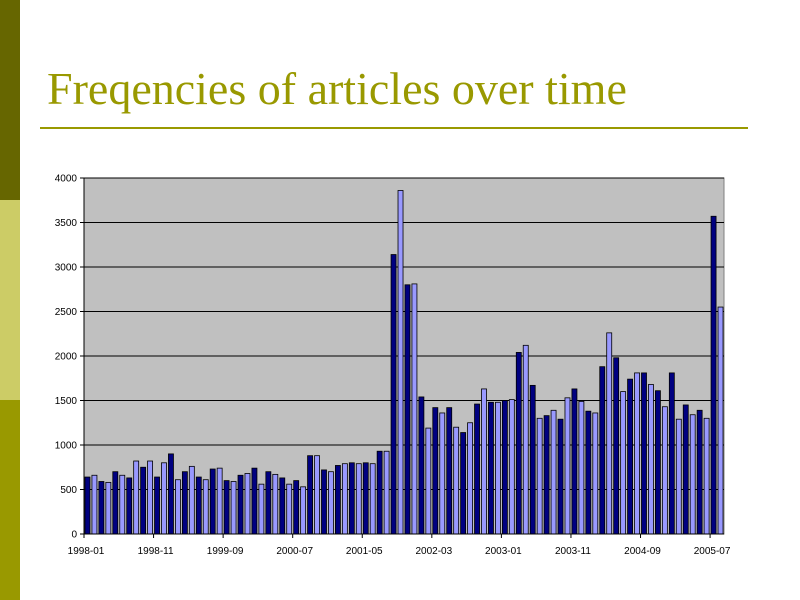  I want to click on y-tick-label: 4000, so click(66, 179).